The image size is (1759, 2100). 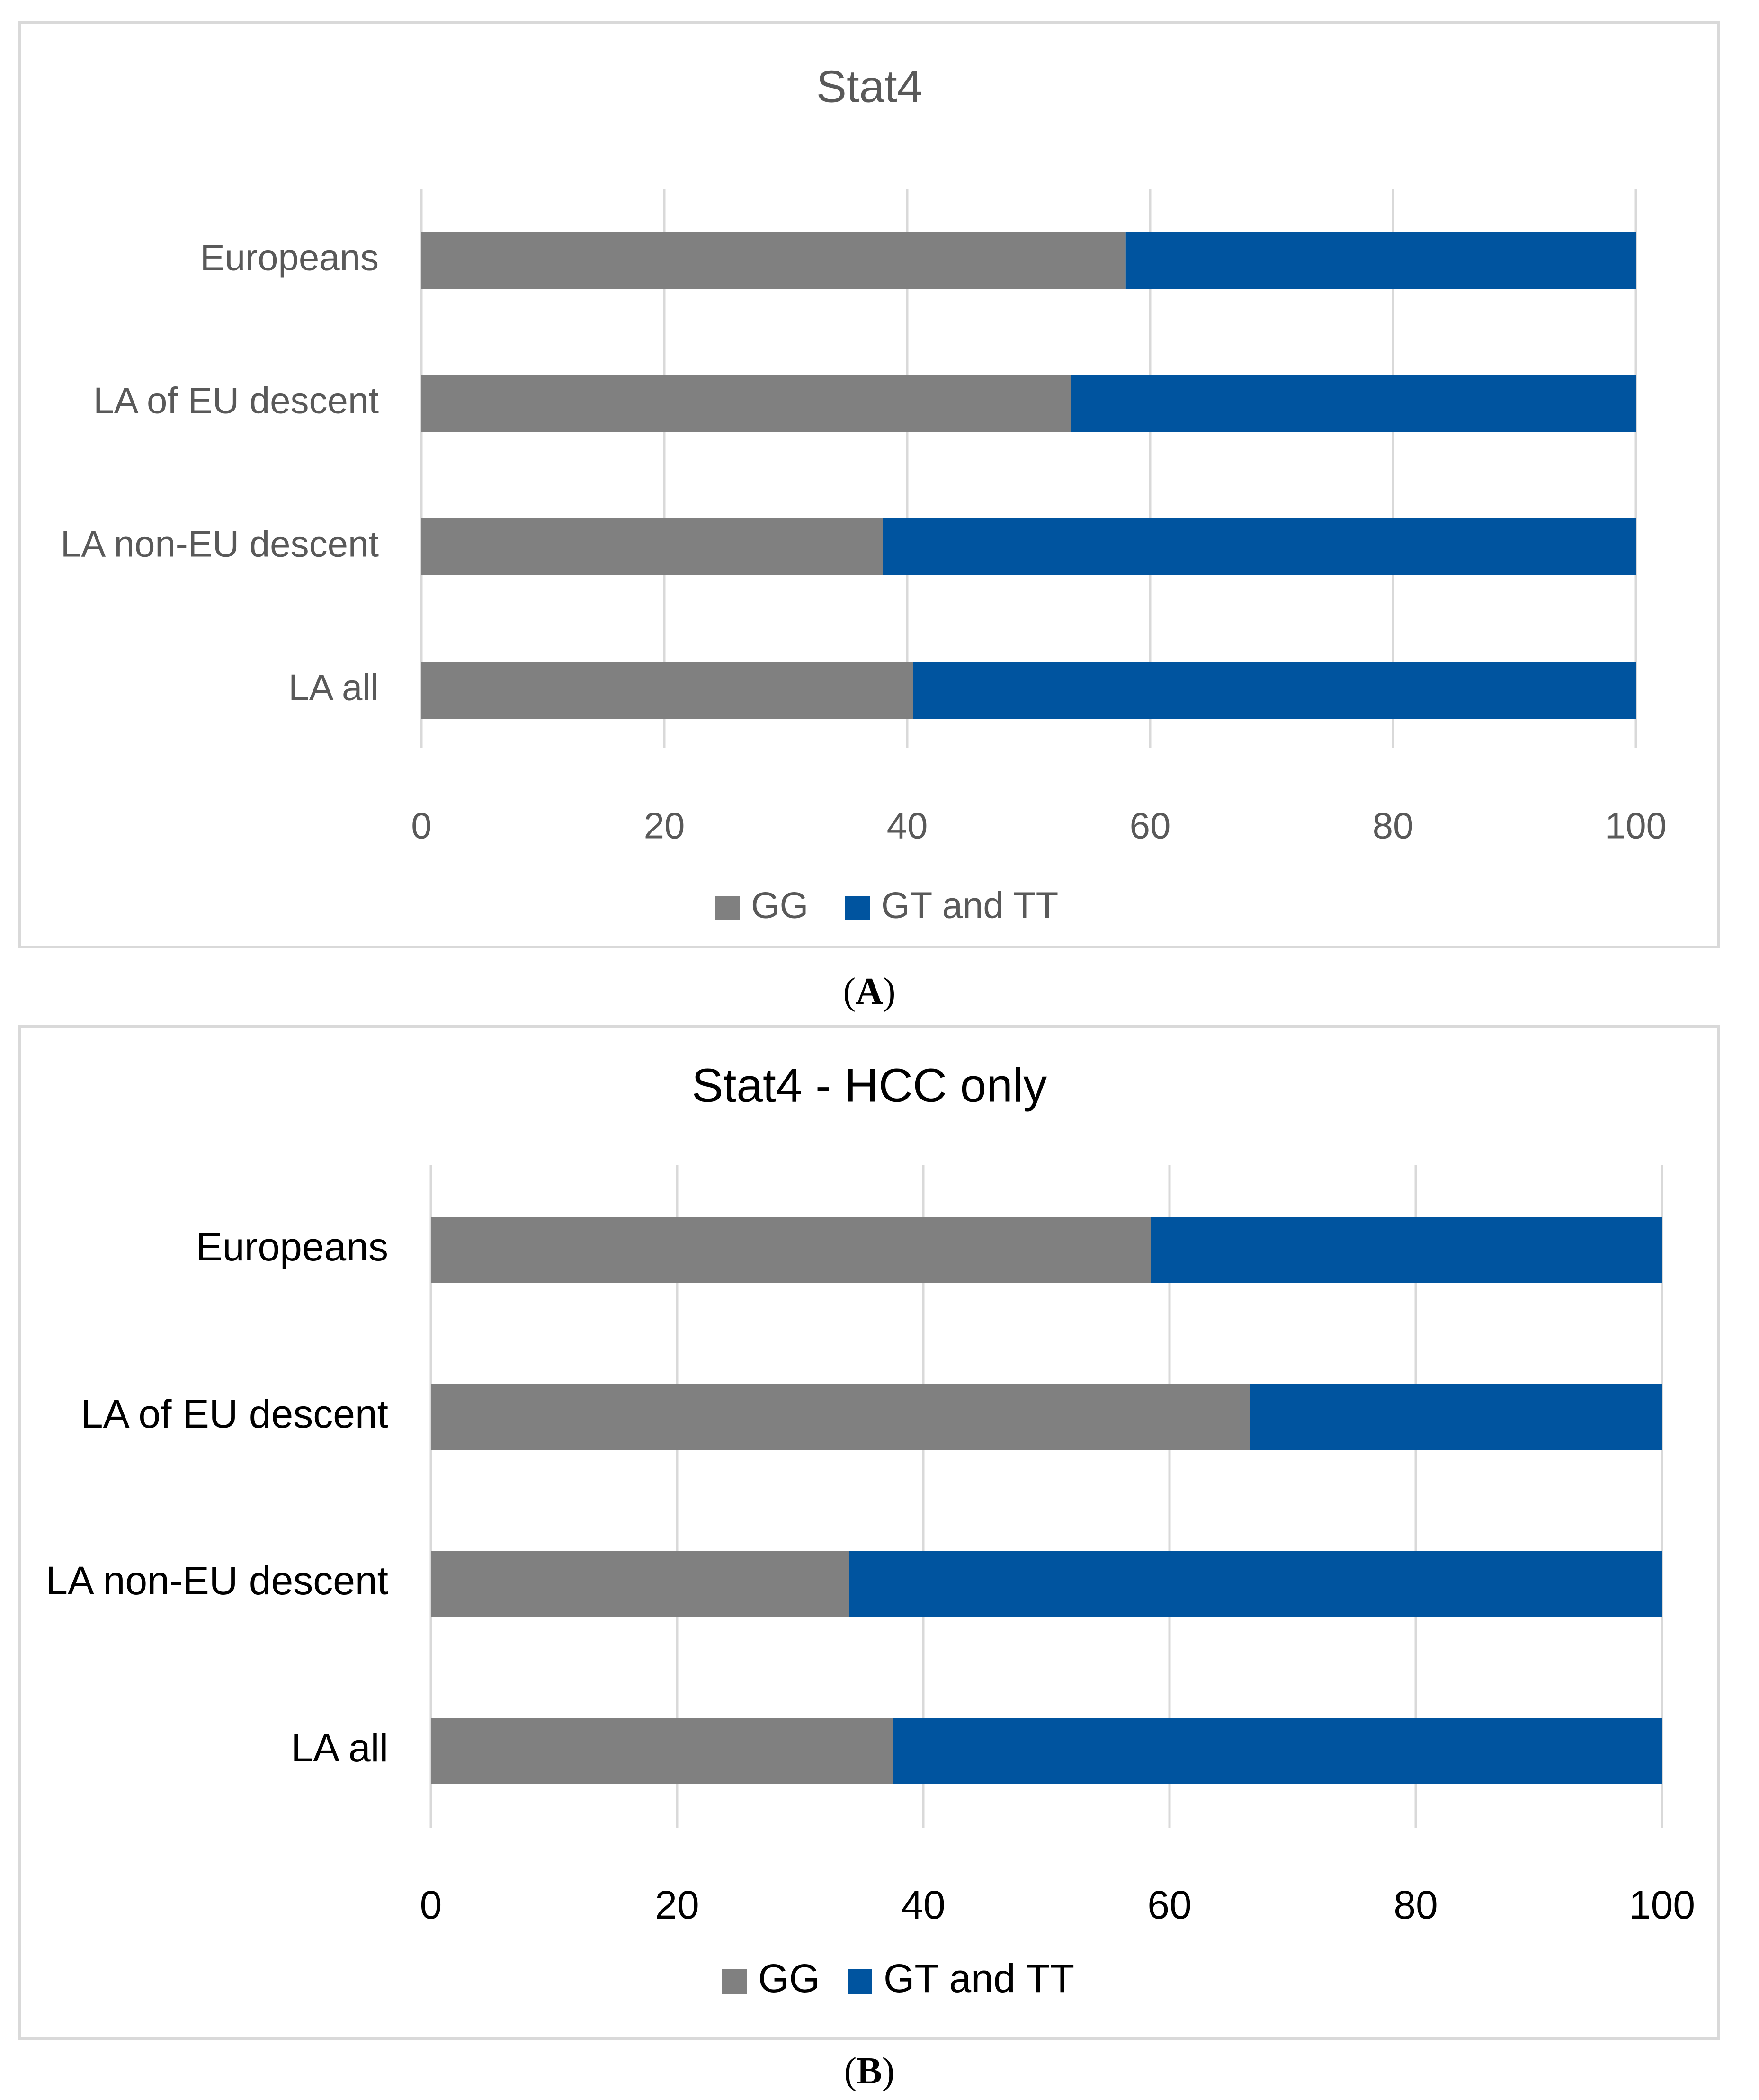 What do you see at coordinates (869, 1085) in the screenshot?
I see `chart-title-B: Stat4 - HCC only` at bounding box center [869, 1085].